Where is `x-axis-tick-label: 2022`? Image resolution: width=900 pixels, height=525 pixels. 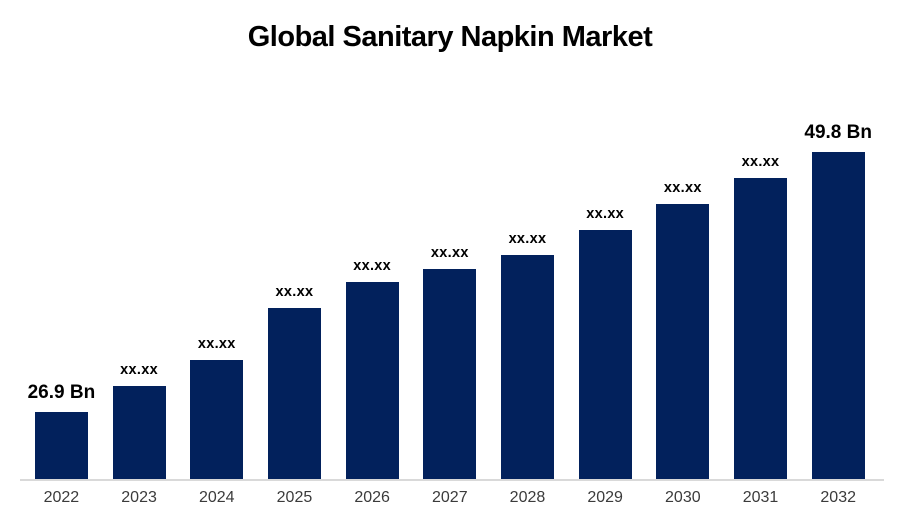 x-axis-tick-label: 2022 is located at coordinates (61, 497).